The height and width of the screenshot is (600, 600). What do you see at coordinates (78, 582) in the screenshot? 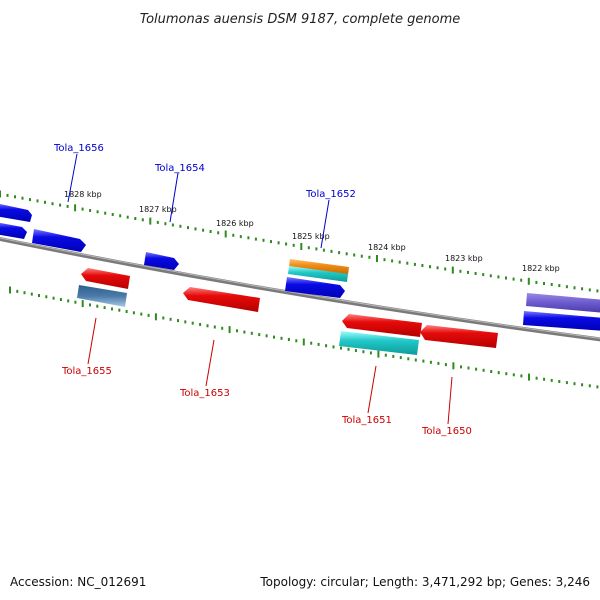
I see `accession-text: Accession: NC_012691` at bounding box center [78, 582].